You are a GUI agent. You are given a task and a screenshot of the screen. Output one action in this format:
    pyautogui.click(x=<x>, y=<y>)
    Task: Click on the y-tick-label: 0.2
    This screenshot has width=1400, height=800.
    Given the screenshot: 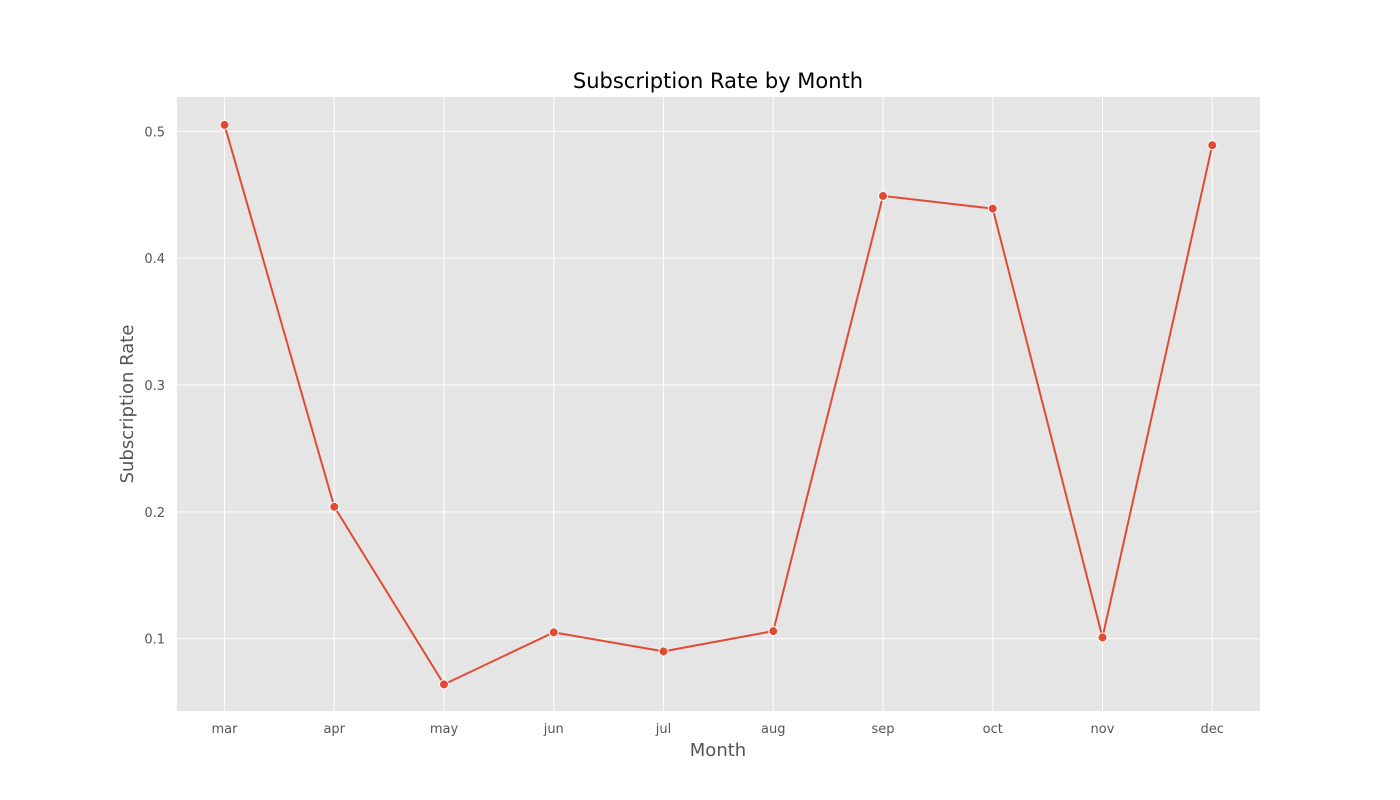 What is the action you would take?
    pyautogui.click(x=154, y=513)
    